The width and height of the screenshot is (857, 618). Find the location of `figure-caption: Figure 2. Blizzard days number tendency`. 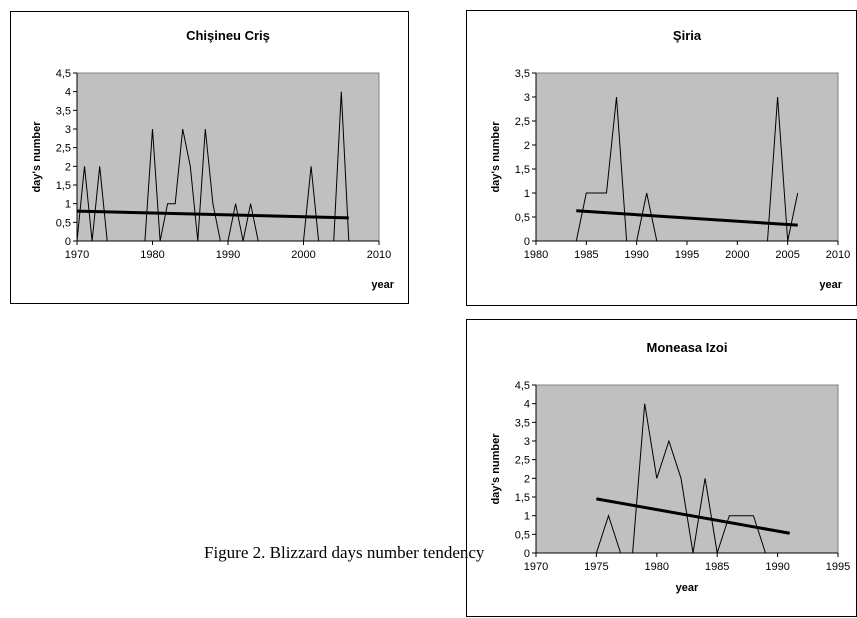

figure-caption: Figure 2. Blizzard days number tendency is located at coordinates (344, 552).